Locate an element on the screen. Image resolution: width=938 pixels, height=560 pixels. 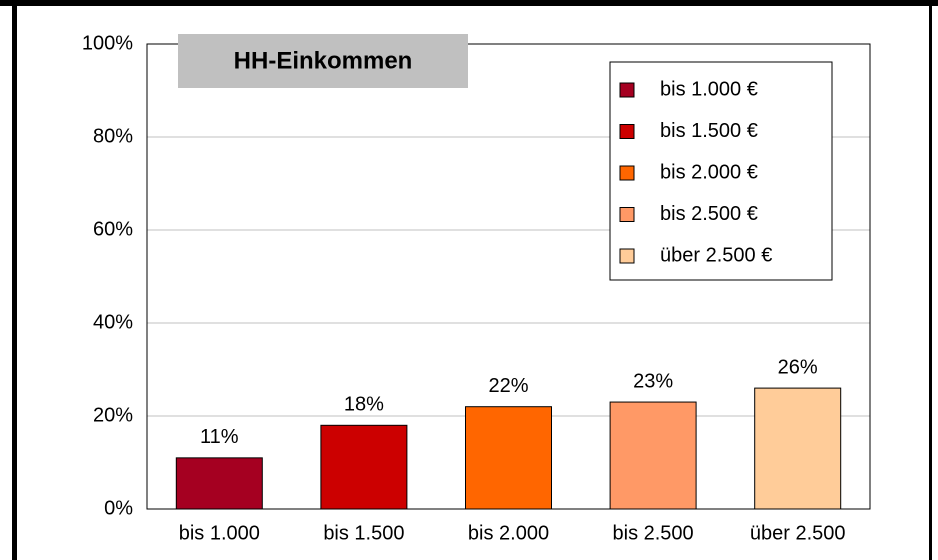
y-tick-label: 60% is located at coordinates (113, 229).